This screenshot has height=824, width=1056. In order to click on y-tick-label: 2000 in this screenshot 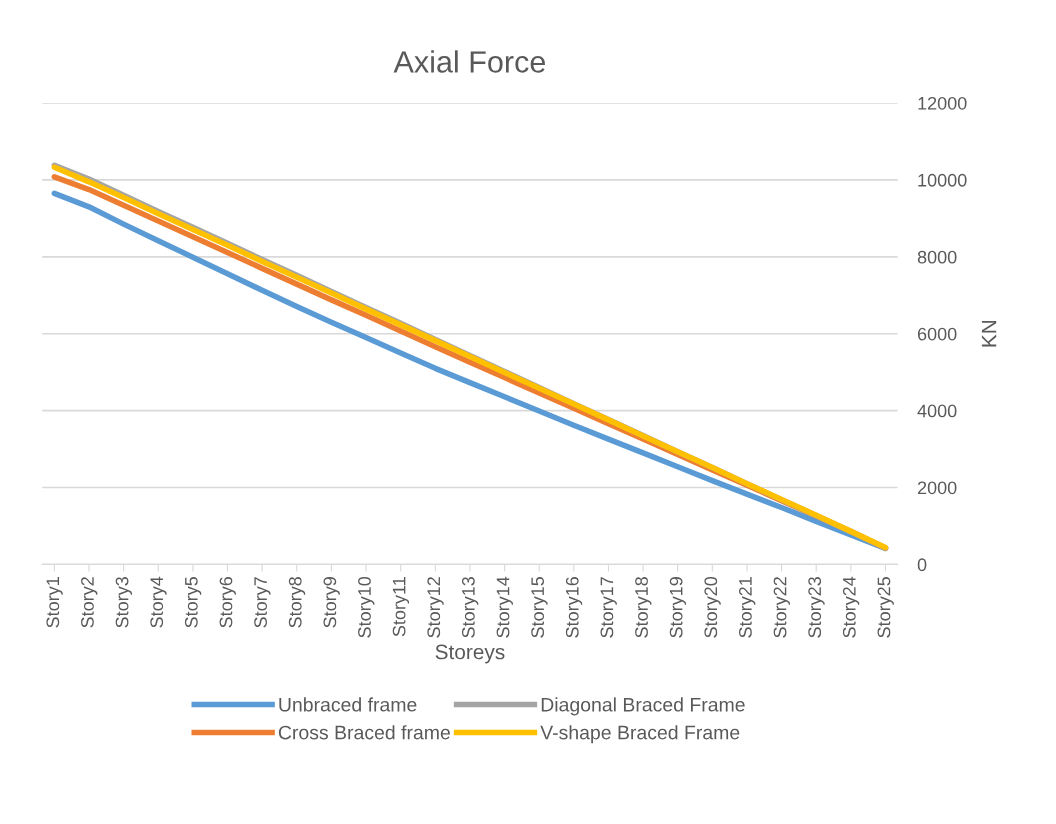, I will do `click(937, 488)`.